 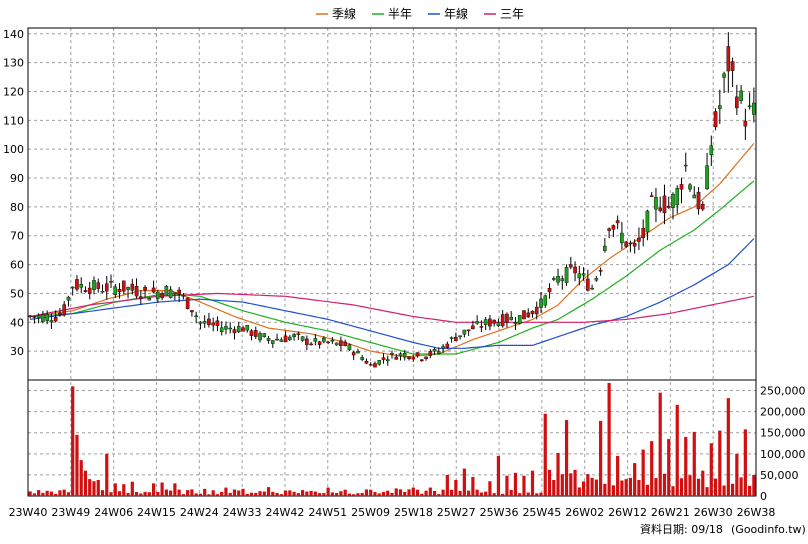 What do you see at coordinates (156, 512) in the screenshot?
I see `x-tick-label: 24W15` at bounding box center [156, 512].